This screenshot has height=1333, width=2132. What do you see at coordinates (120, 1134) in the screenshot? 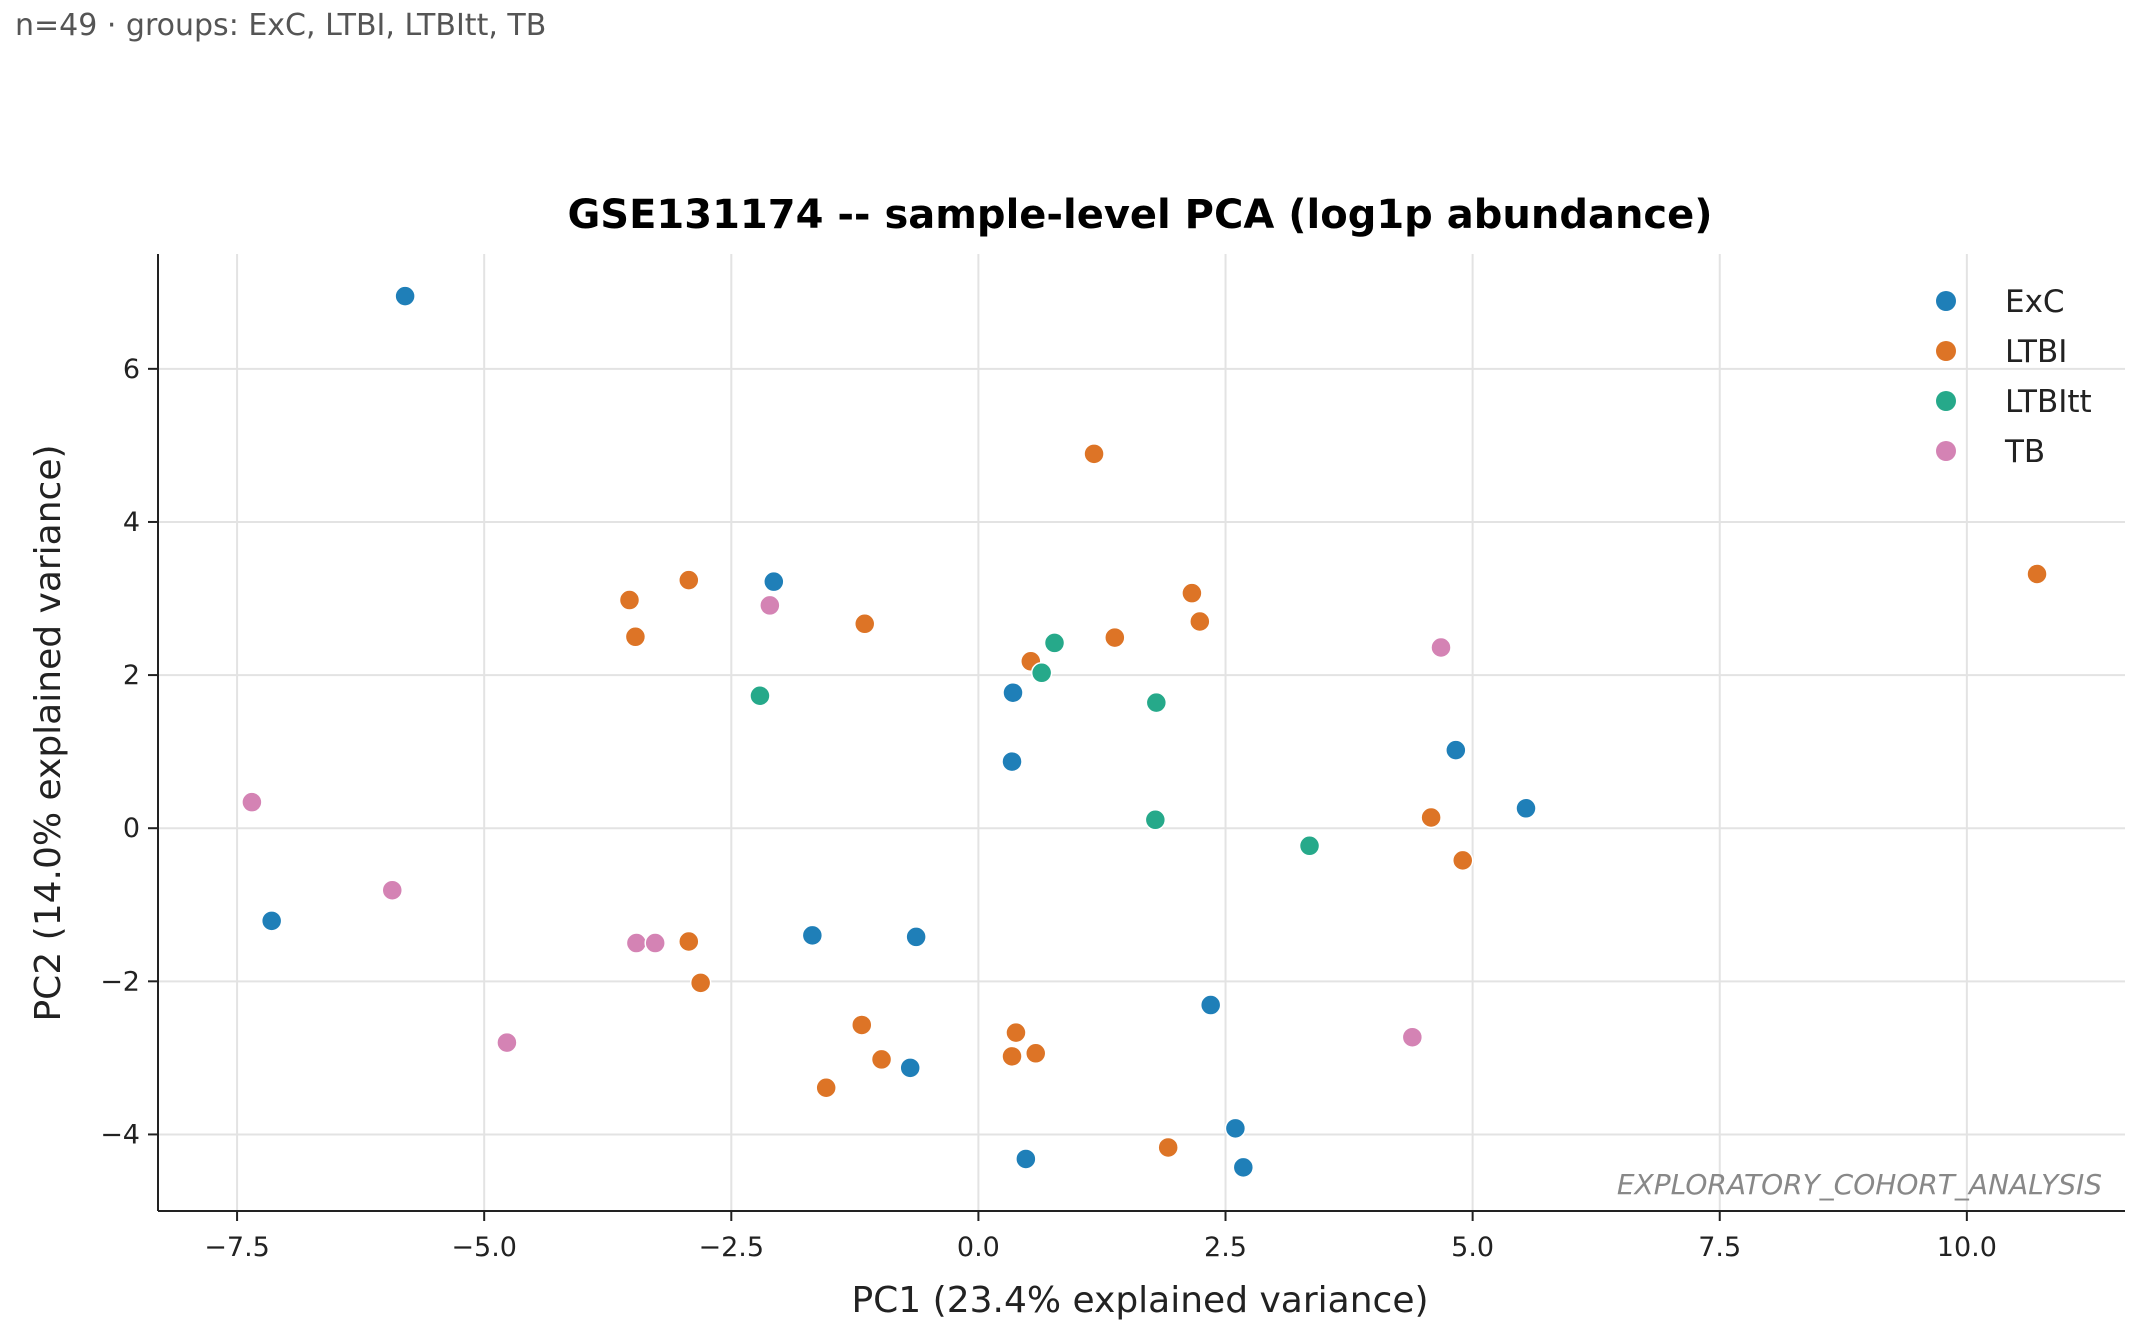
I see `y-tick-label: −4` at bounding box center [120, 1134].